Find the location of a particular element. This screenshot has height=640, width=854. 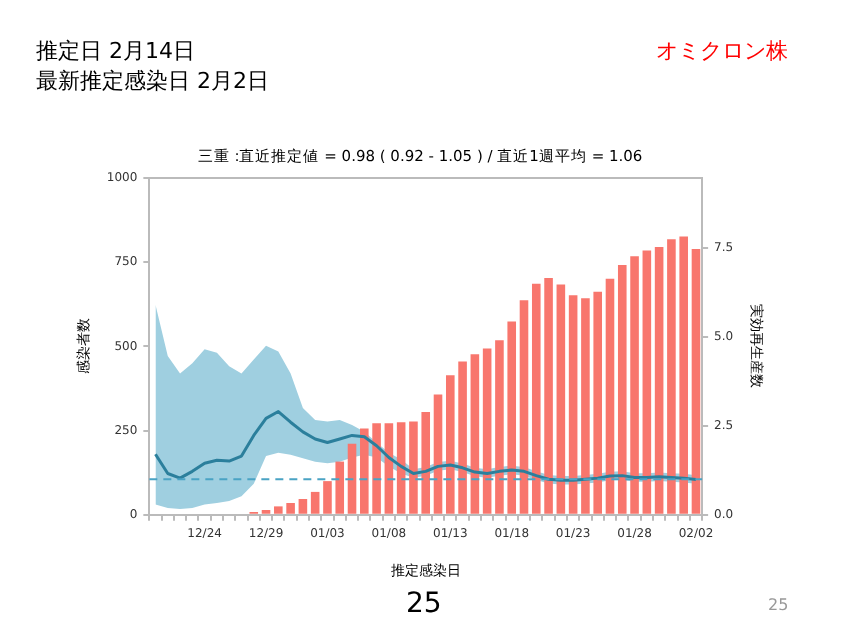

text: 推定日 2月14日 is located at coordinates (115, 51).